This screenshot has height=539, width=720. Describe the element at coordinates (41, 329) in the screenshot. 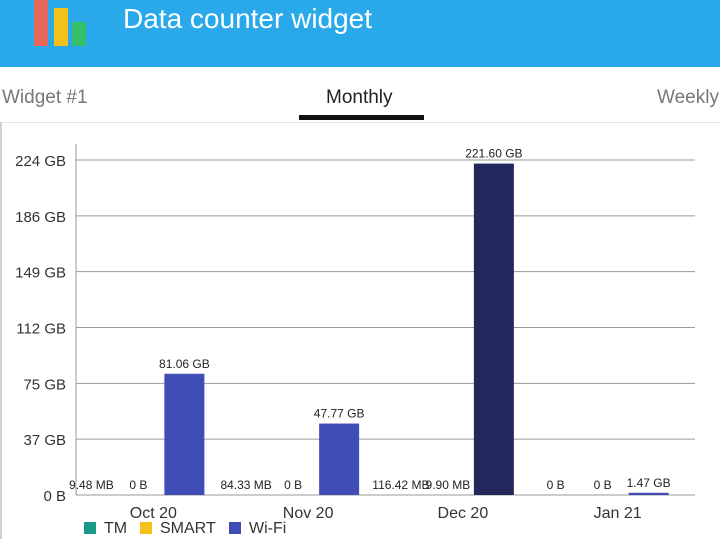

I see `y-tick-label: 112 GB` at that location.